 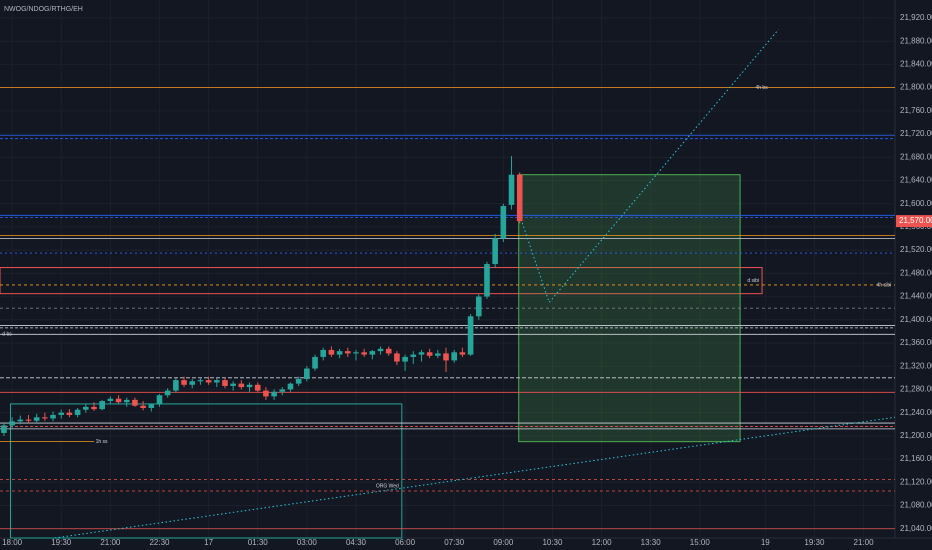 What do you see at coordinates (503, 542) in the screenshot?
I see `x-tick-label: 09:00` at bounding box center [503, 542].